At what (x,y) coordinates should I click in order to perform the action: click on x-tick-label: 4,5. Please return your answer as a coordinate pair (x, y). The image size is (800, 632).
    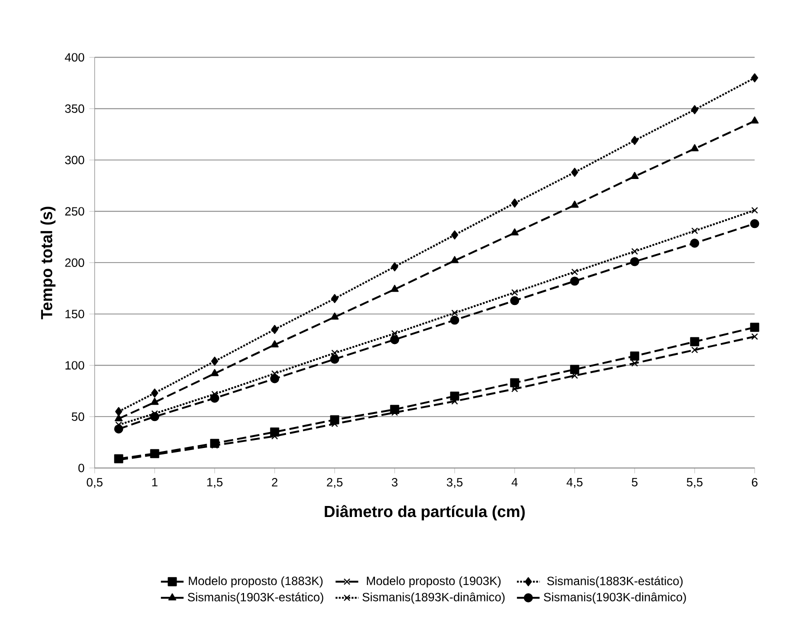
    Looking at the image, I should click on (574, 483).